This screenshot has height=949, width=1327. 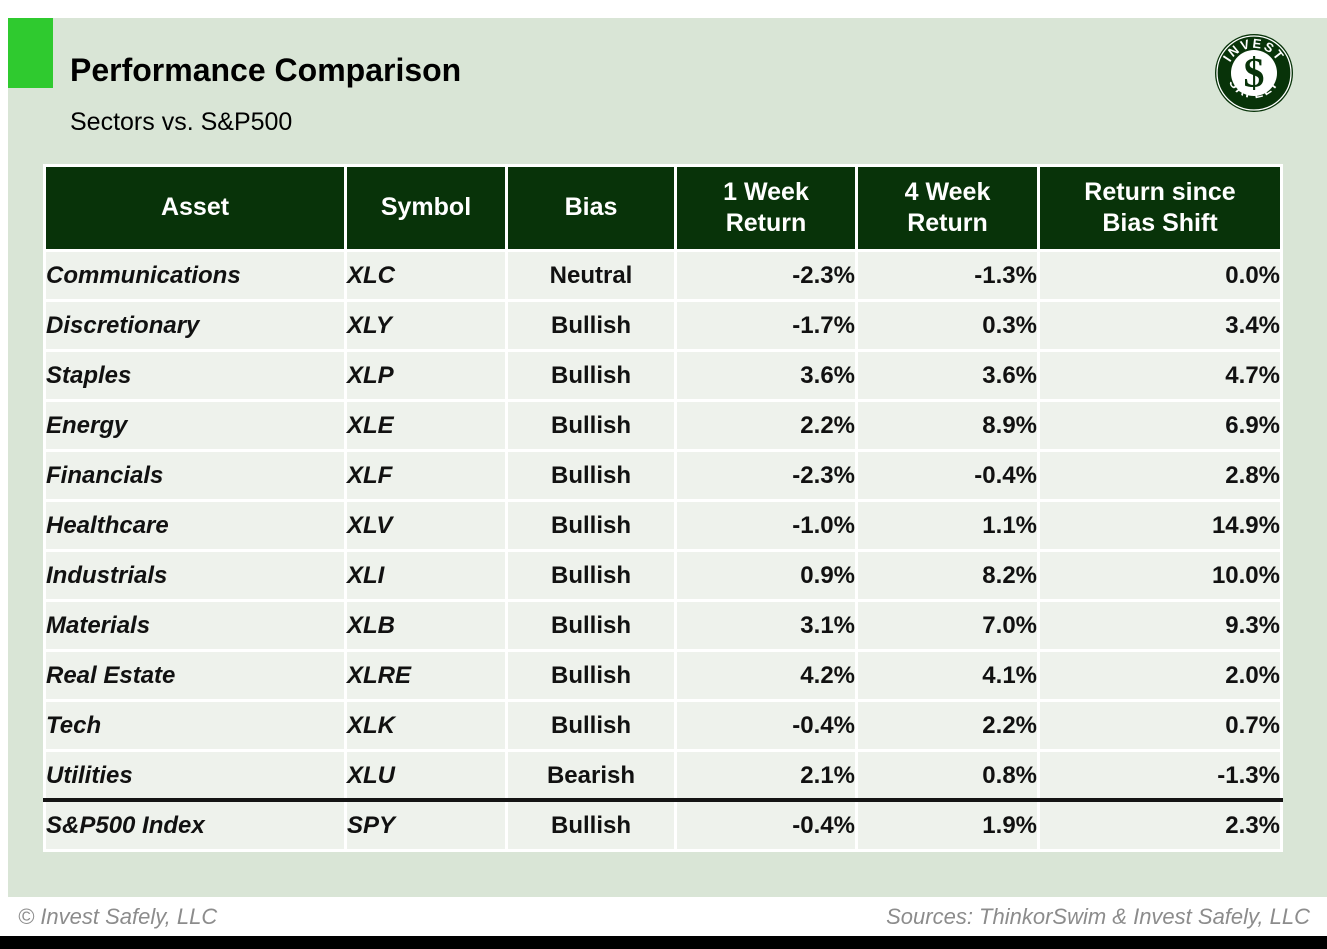 What do you see at coordinates (195, 475) in the screenshot?
I see `cell-asset: Financials` at bounding box center [195, 475].